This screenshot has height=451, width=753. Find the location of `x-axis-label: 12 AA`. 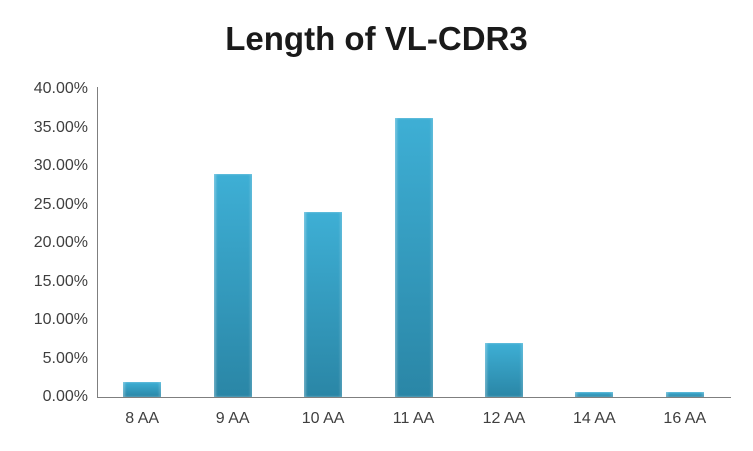

x-axis-label: 12 AA is located at coordinates (504, 418).